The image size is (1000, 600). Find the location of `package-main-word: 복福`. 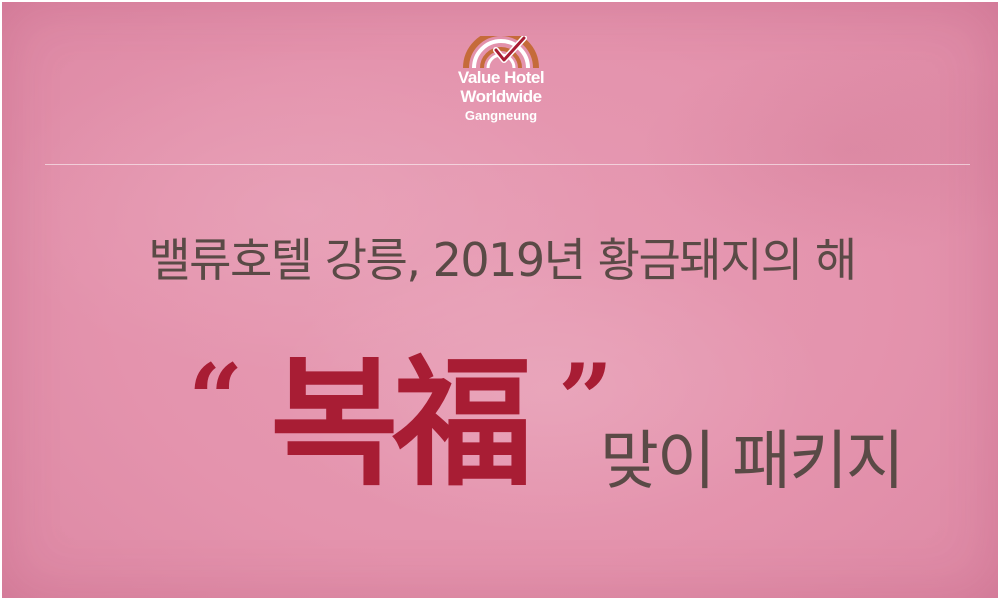

package-main-word: 복福 is located at coordinates (401, 424).